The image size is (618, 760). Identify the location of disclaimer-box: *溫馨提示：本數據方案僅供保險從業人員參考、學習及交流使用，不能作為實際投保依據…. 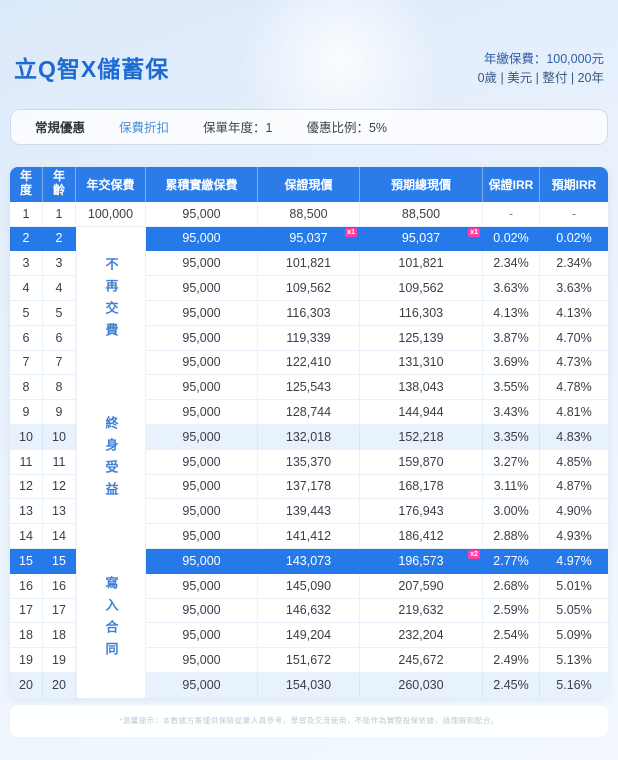
(309, 720).